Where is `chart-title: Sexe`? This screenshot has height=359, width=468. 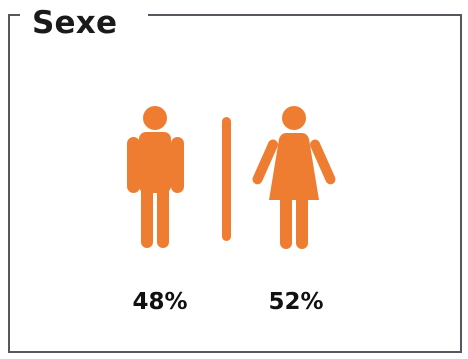
chart-title: Sexe is located at coordinates (75, 23).